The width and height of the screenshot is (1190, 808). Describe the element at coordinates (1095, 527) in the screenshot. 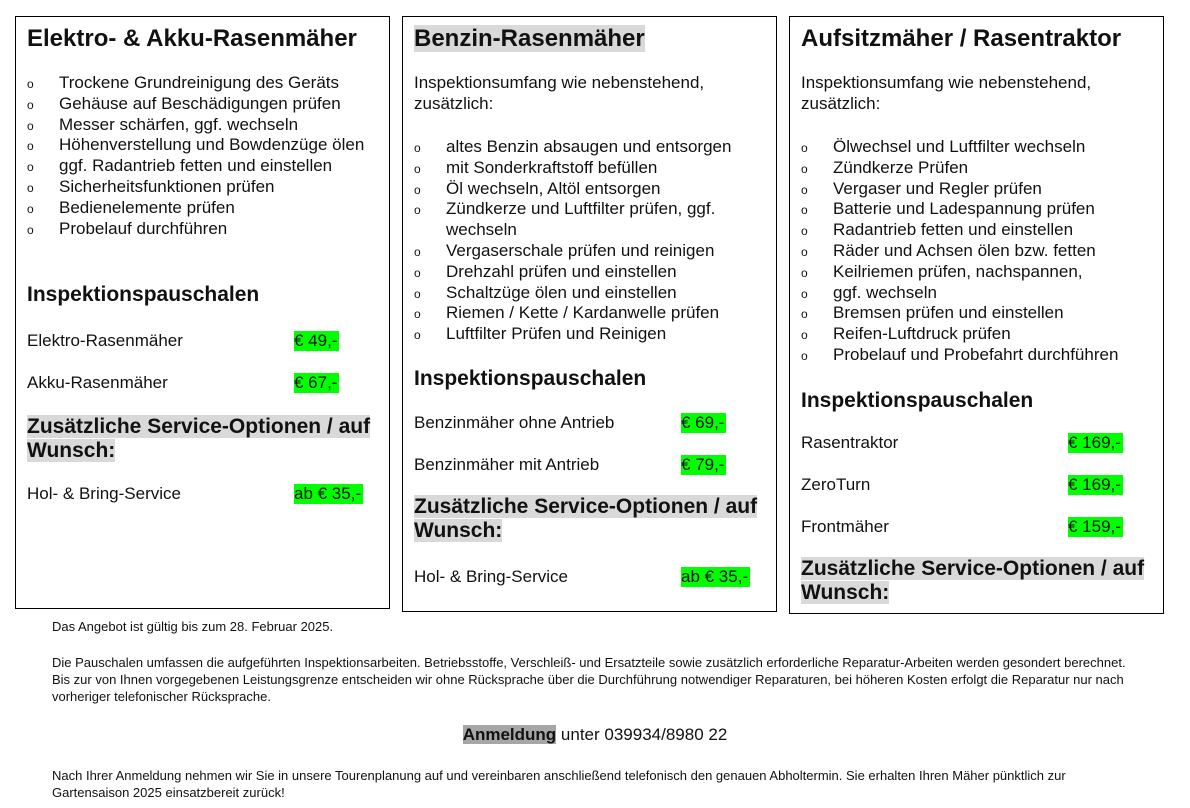

I see `price-value: € 159,-` at that location.